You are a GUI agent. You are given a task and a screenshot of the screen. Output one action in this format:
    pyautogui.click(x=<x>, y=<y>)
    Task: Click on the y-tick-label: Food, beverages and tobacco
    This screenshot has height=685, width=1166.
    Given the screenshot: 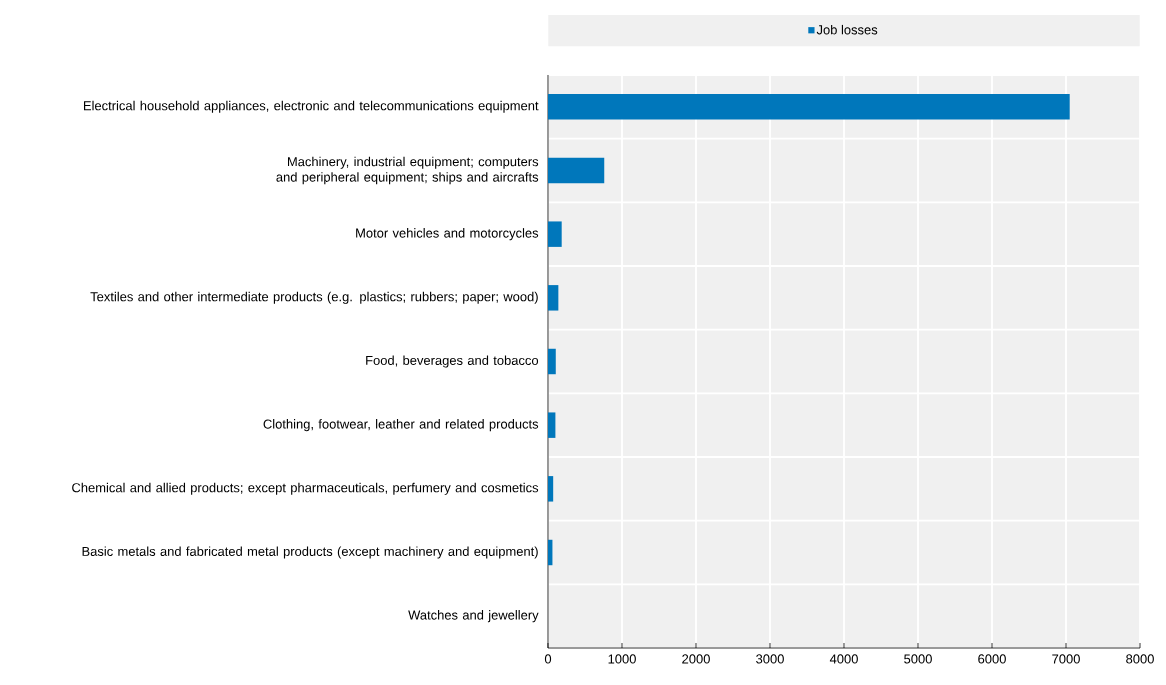 What is the action you would take?
    pyautogui.click(x=452, y=361)
    